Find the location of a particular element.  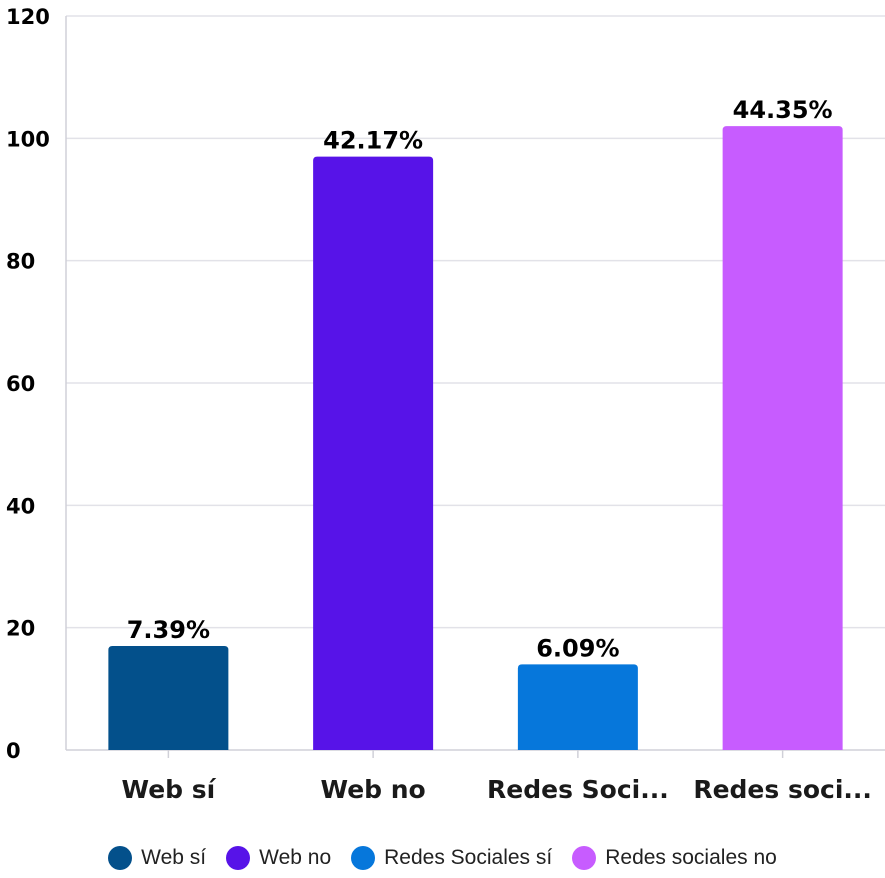

legend-item-web-si: Web sí is located at coordinates (157, 858).